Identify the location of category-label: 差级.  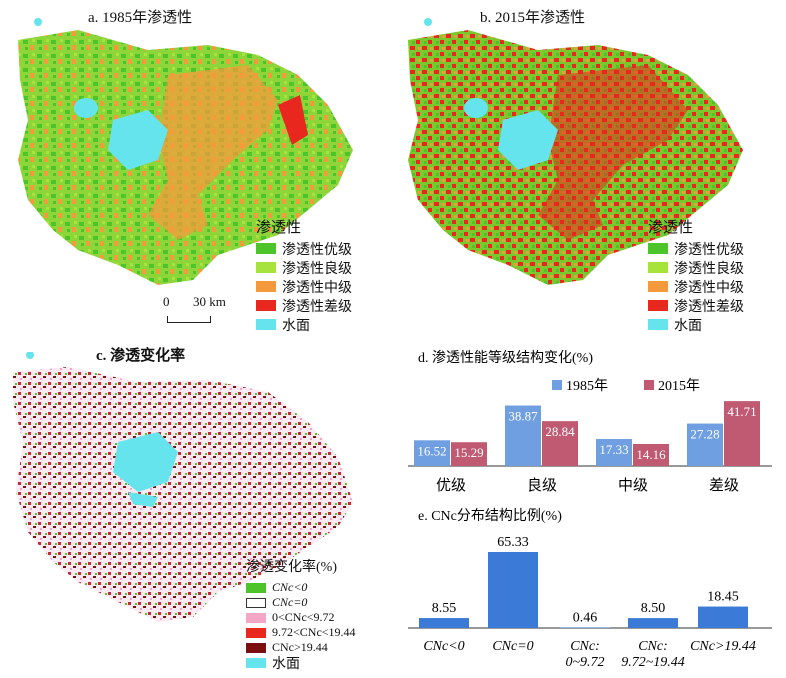
(724, 485).